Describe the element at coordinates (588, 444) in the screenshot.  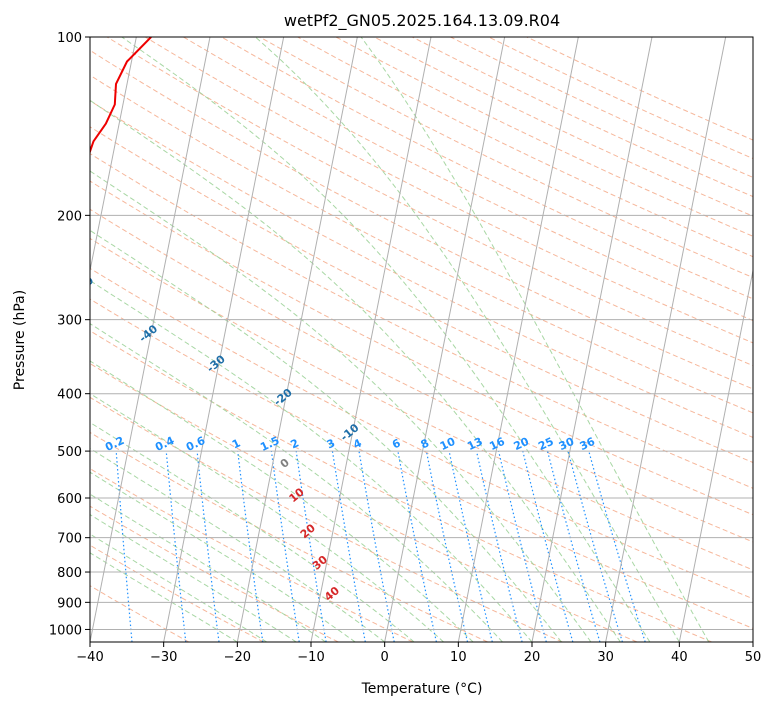
I see `mixing-ratio-label: 36` at that location.